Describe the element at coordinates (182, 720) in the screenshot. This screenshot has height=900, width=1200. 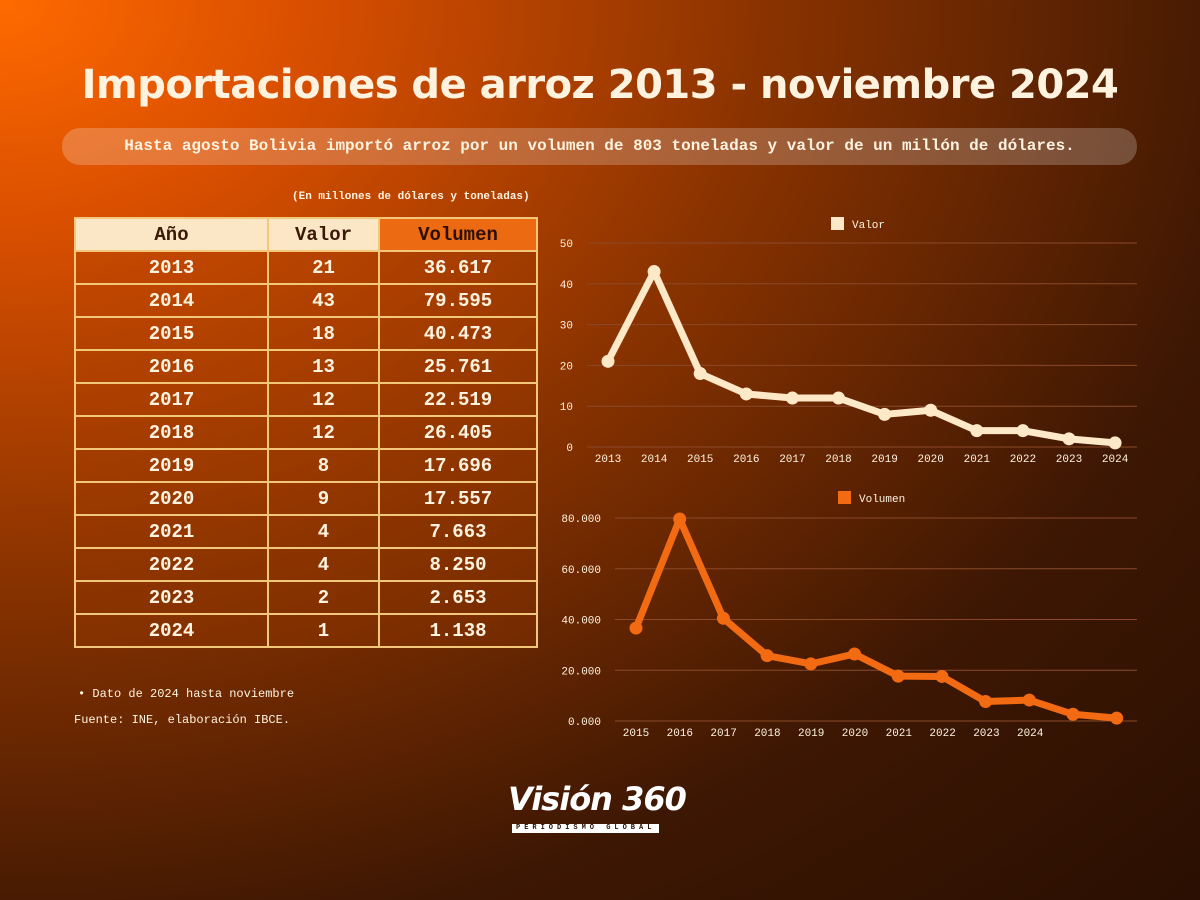
I see `source-note: Fuente: INE, elaboración IBCE.` at that location.